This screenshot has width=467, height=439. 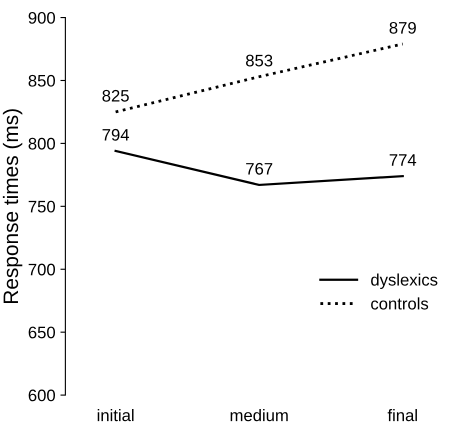 What do you see at coordinates (399, 303) in the screenshot?
I see `legend-label: controls` at bounding box center [399, 303].